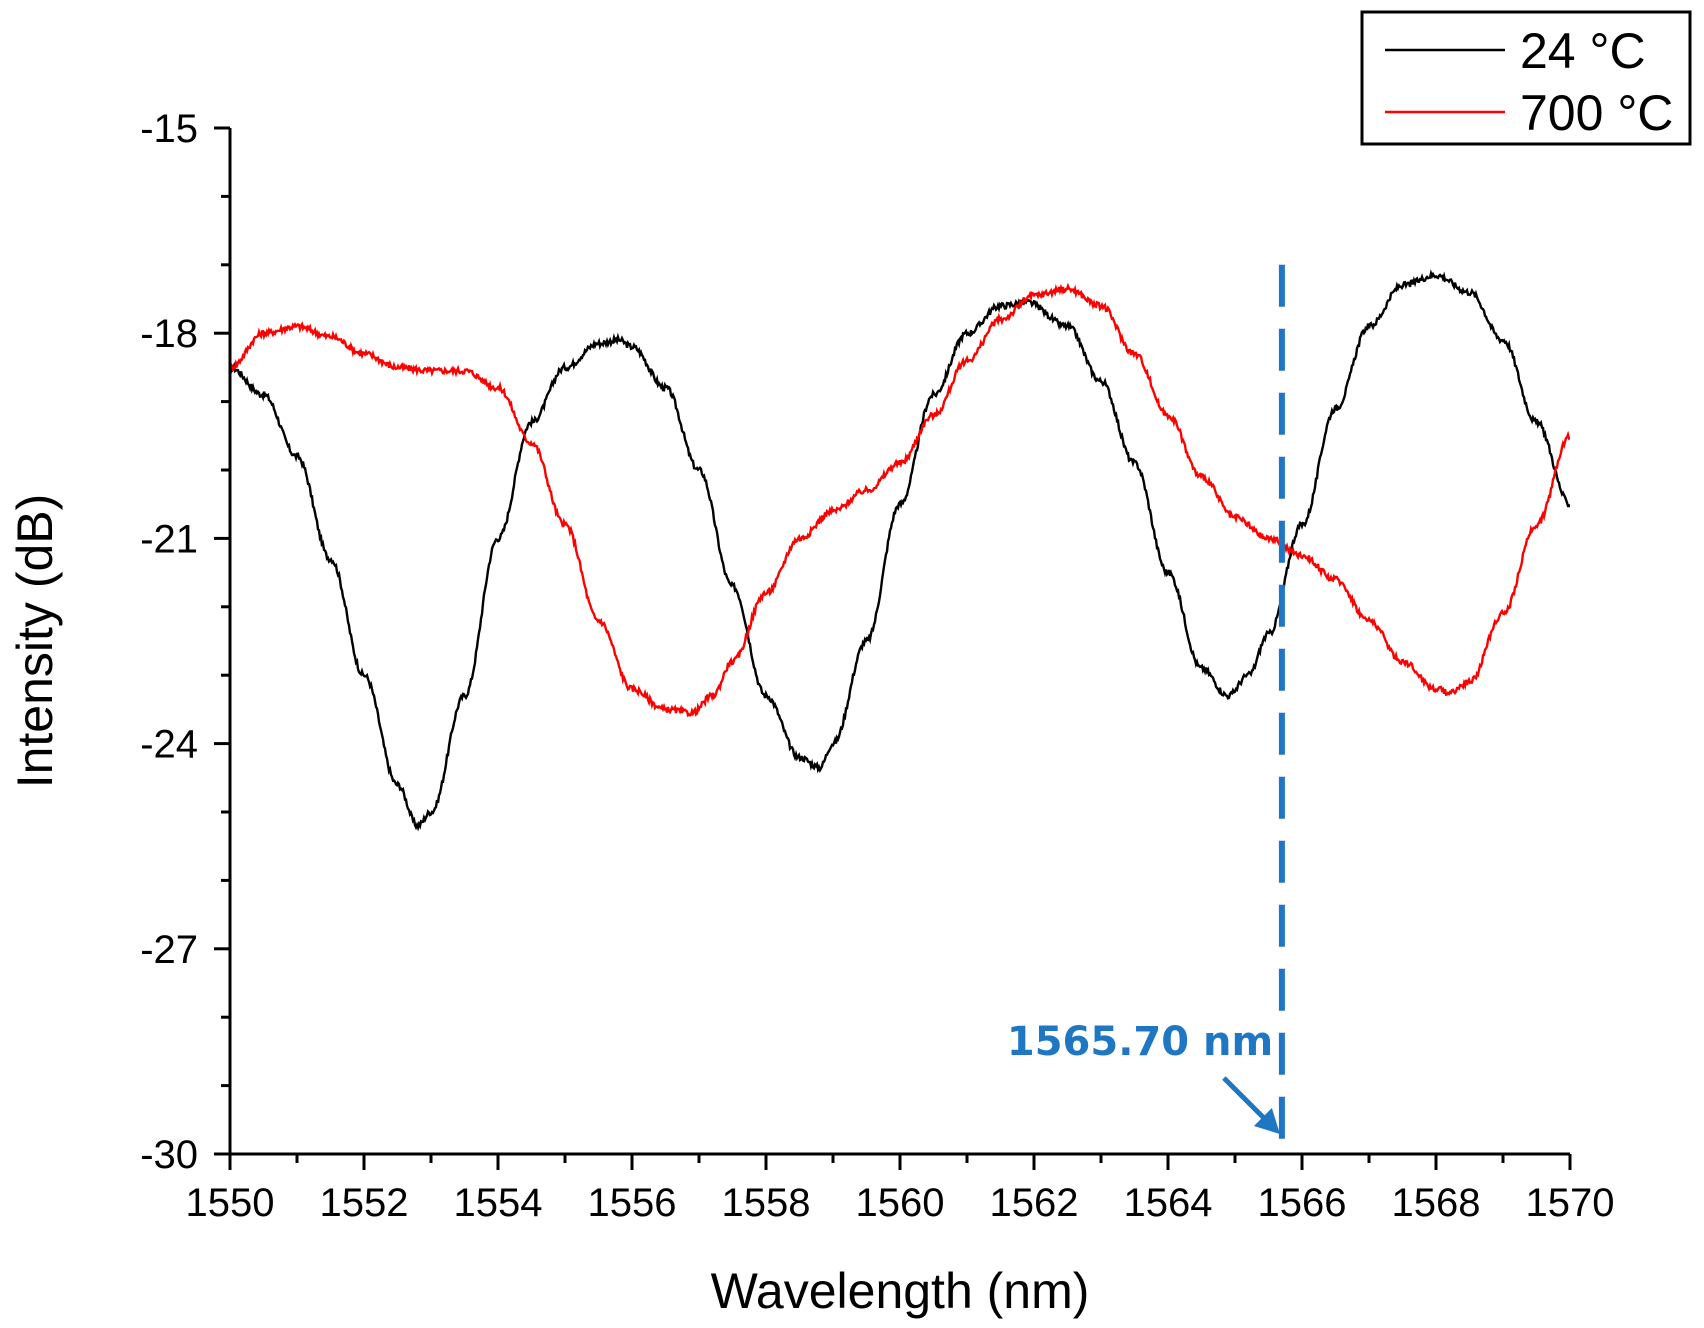 Image resolution: width=1704 pixels, height=1328 pixels. Describe the element at coordinates (1266, 1121) in the screenshot. I see `annotation-arrowhead` at that location.